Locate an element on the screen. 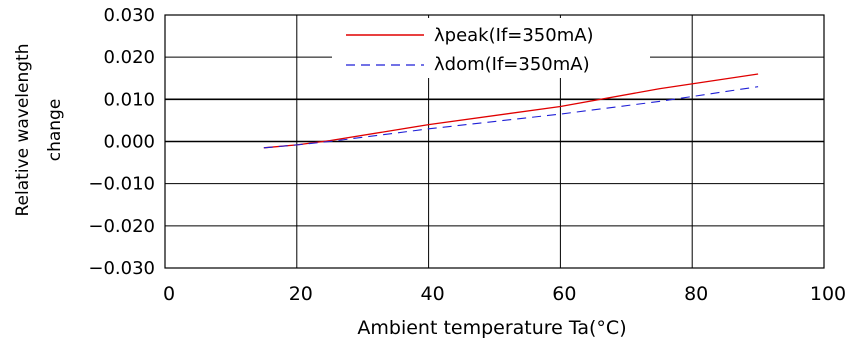 Image resolution: width=851 pixels, height=344 pixels. y-tick-label: 0.010 is located at coordinates (129, 99).